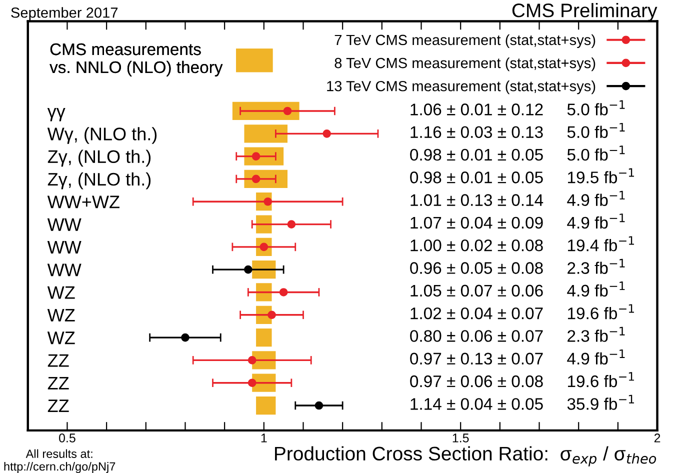 This screenshot has width=697, height=473. I want to click on legend-label: 7 TeV CMS measurement (stat,stat+sys), so click(465, 41).